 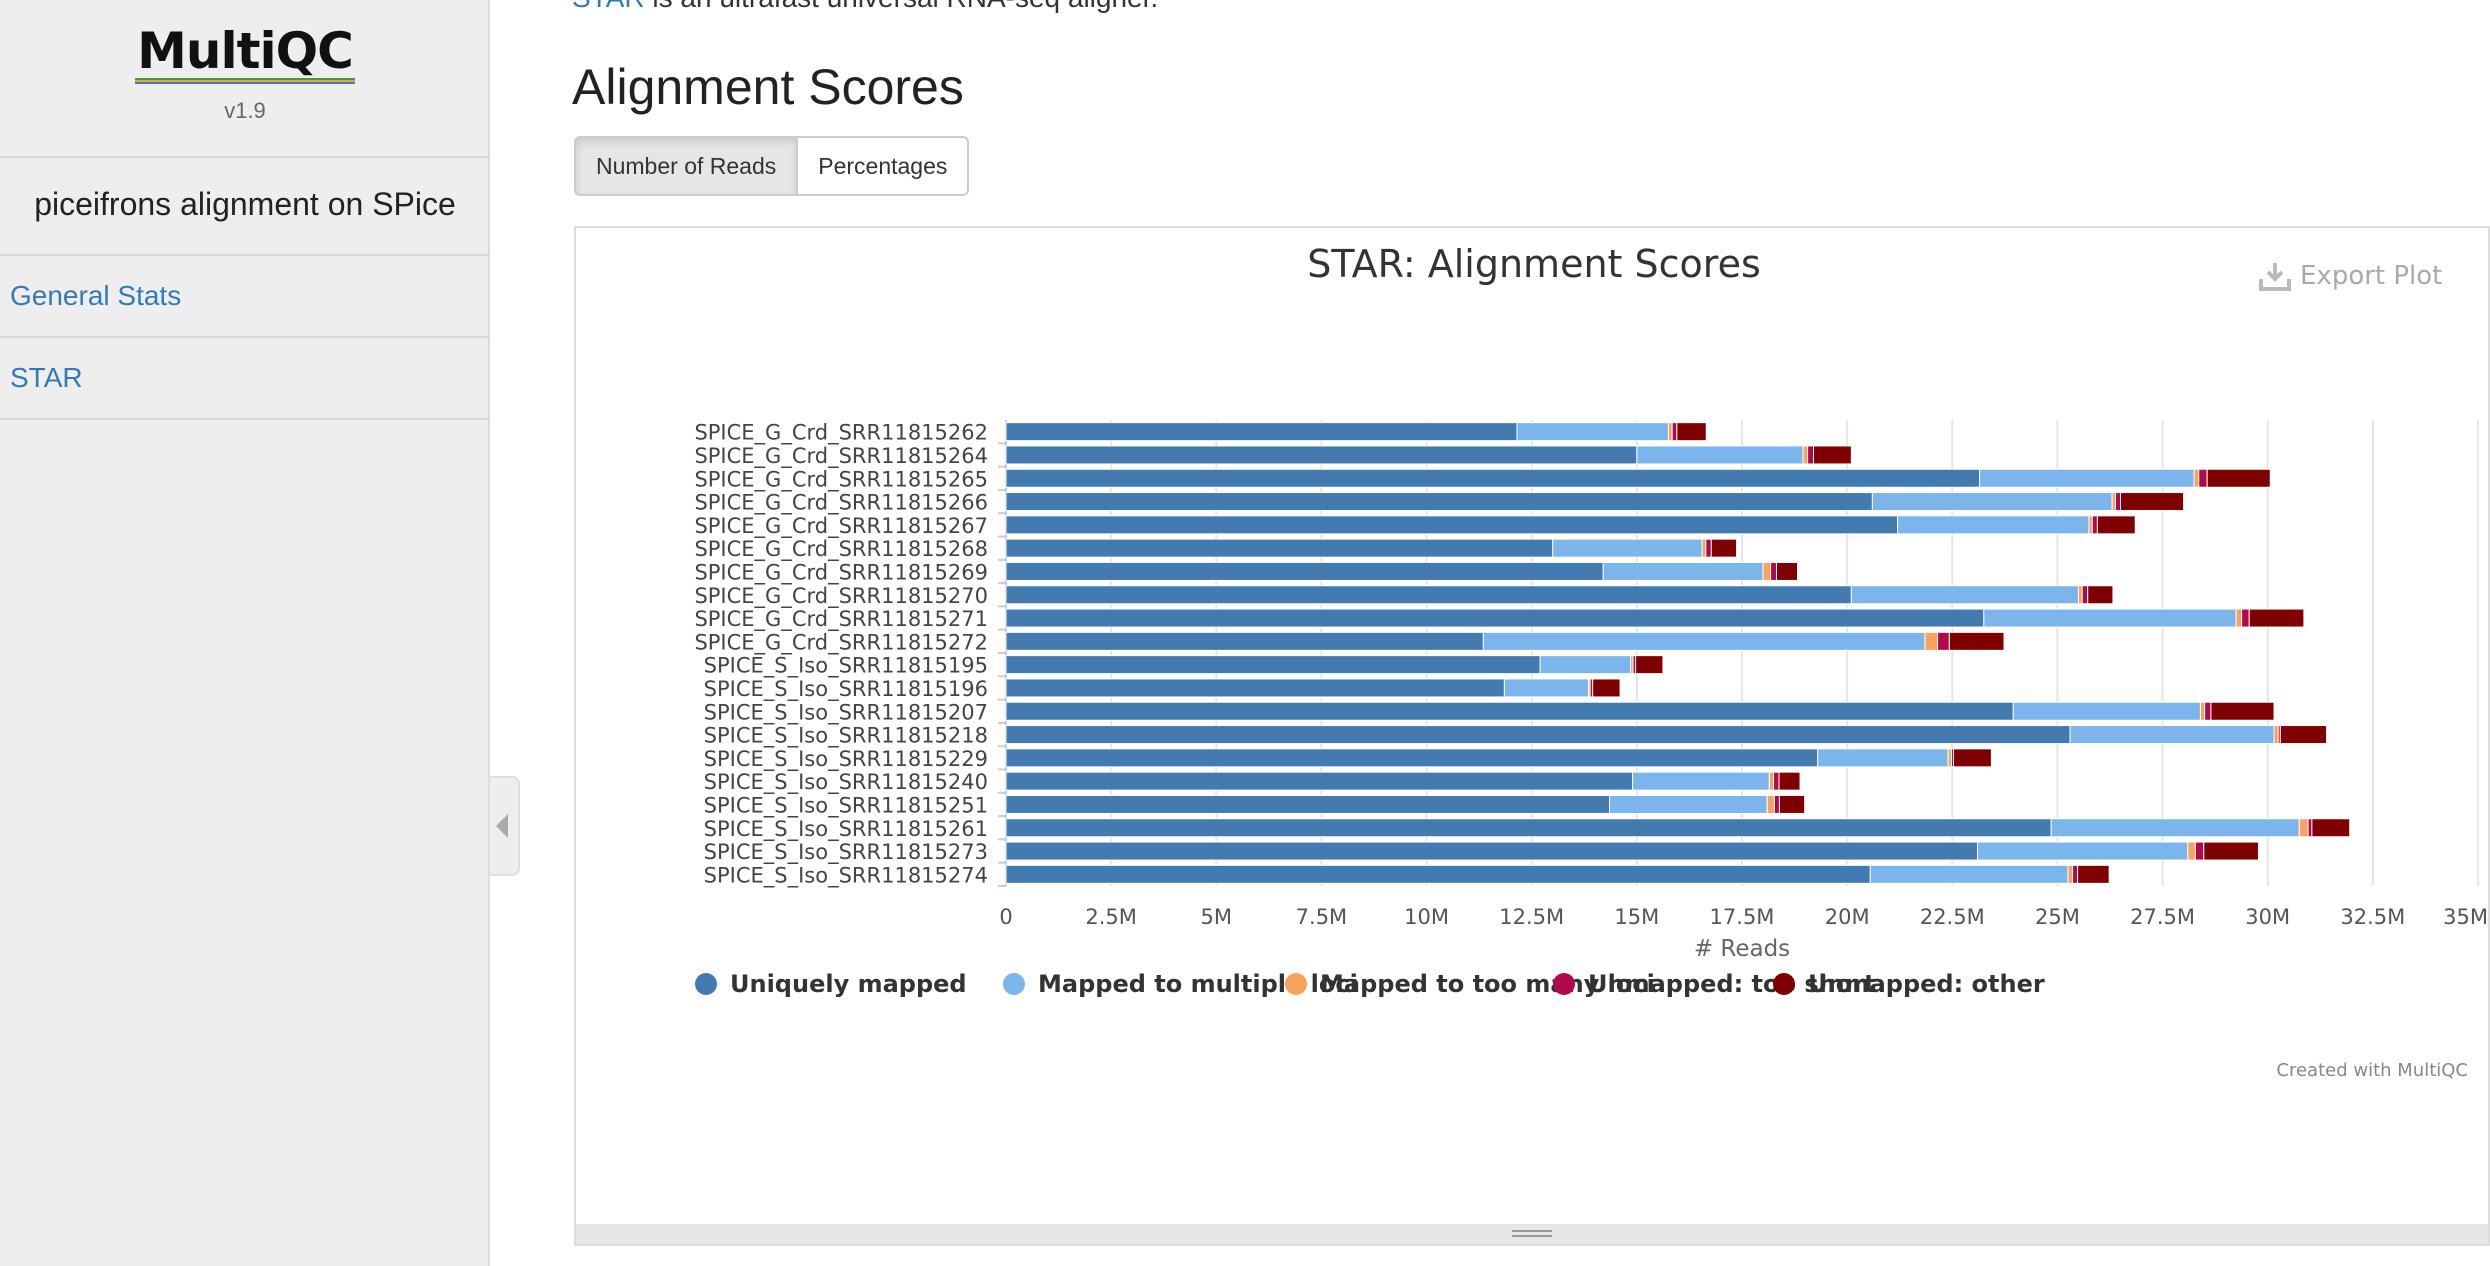 I want to click on legend-item: Mapped to multiple loci, so click(x=1198, y=984).